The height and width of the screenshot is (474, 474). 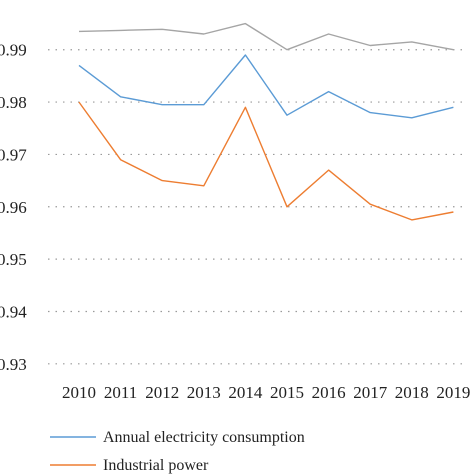 What do you see at coordinates (13, 102) in the screenshot?
I see `y-tick-label: 0.98` at bounding box center [13, 102].